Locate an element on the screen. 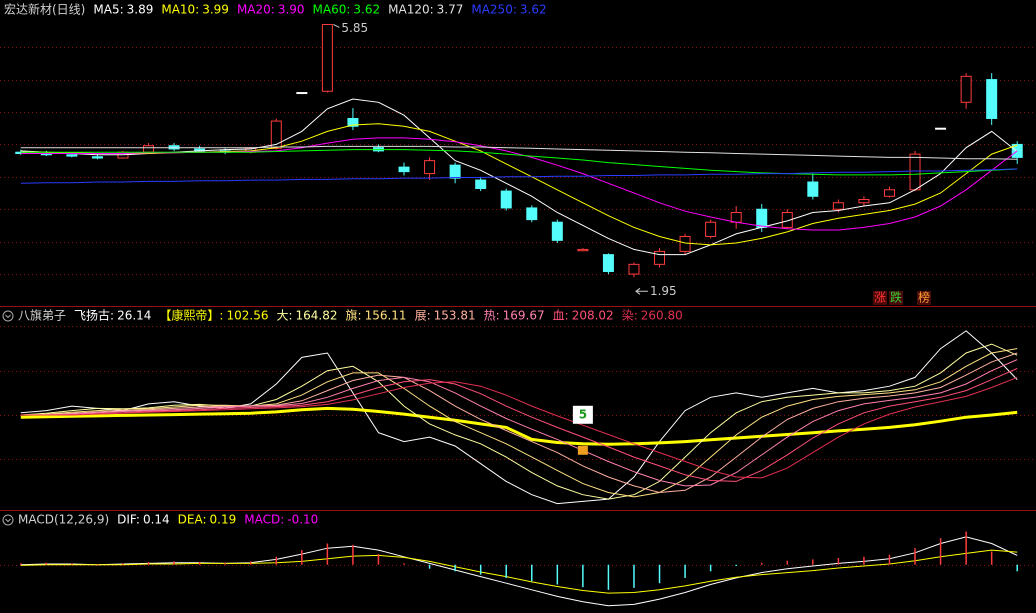 The image size is (1036, 613). legend-name: 旗: is located at coordinates (354, 315).